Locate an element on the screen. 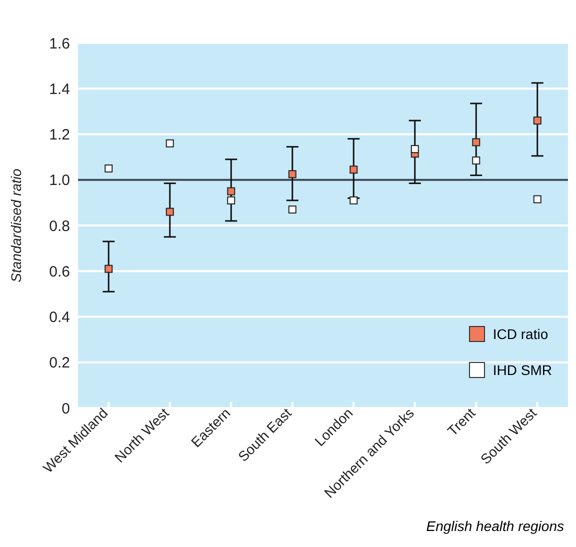 The image size is (576, 547). y-tick-label: 1.0 is located at coordinates (59, 181).